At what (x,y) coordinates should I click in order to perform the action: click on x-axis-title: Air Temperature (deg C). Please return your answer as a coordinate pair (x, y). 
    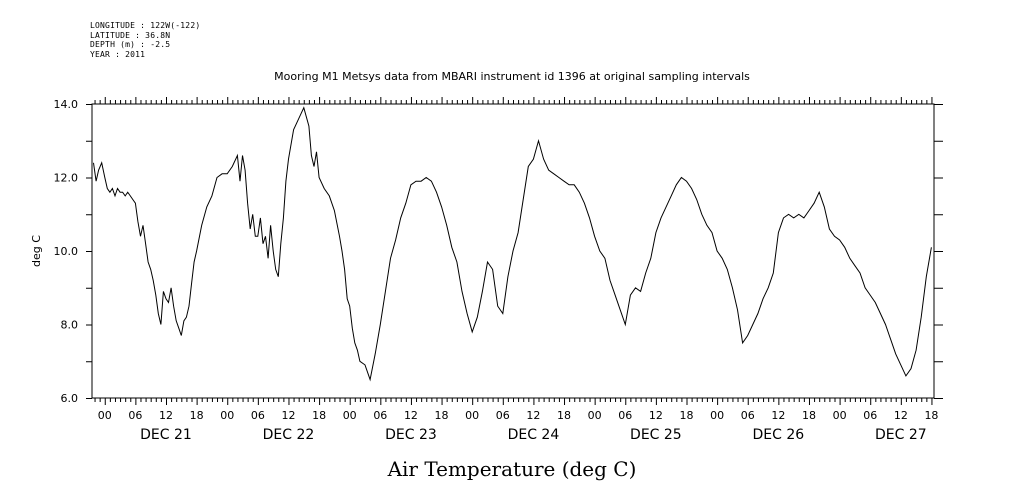
    Looking at the image, I should click on (512, 469).